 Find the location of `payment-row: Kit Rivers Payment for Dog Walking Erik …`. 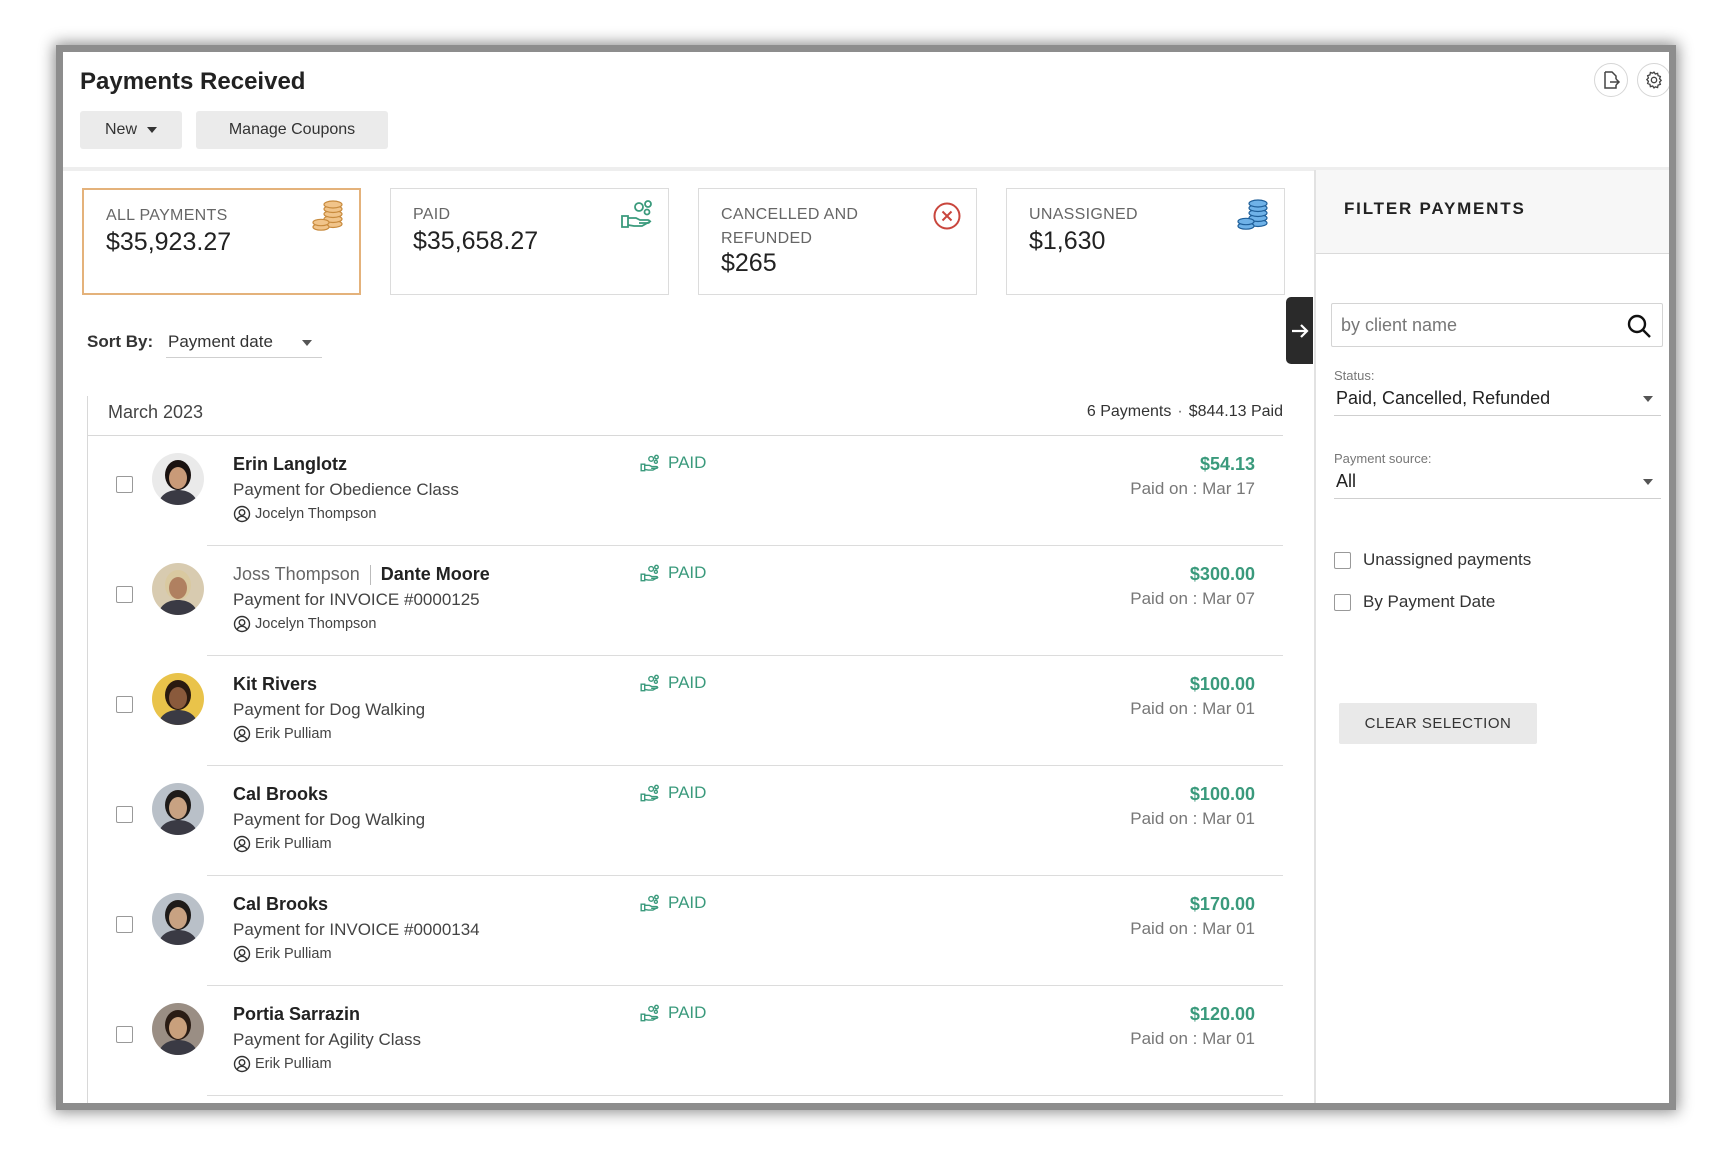

payment-row: Kit Rivers Payment for Dog Walking Erik … is located at coordinates (685, 711).